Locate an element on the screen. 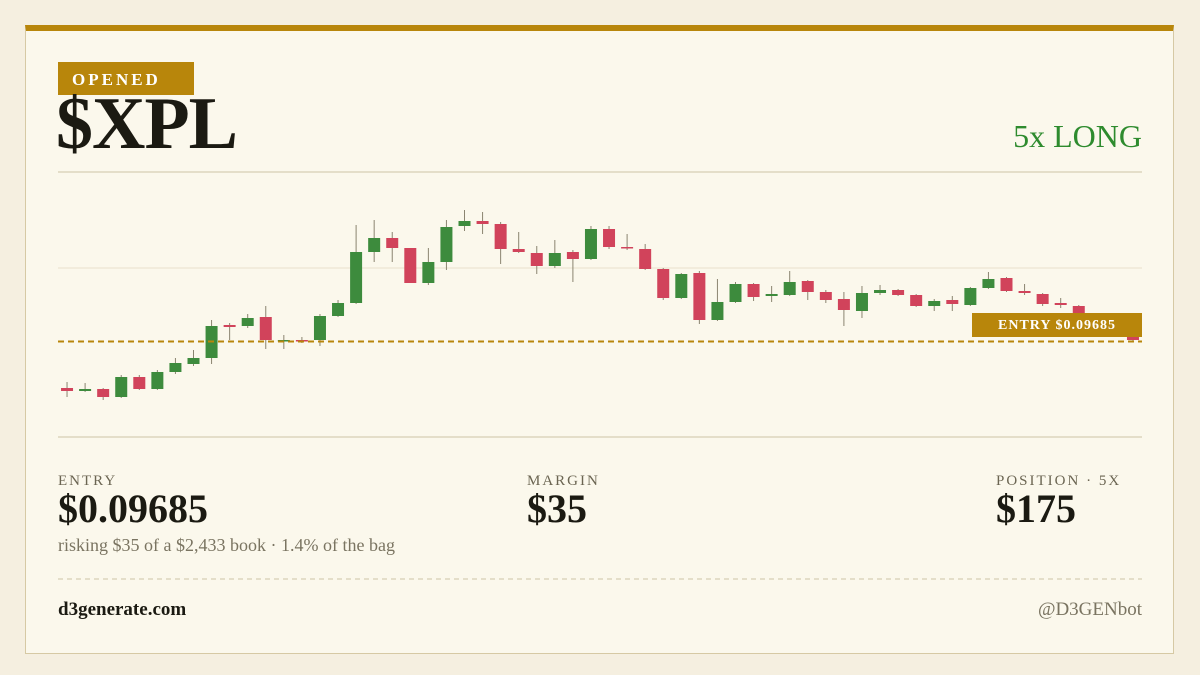  handle: @D3GENbot is located at coordinates (1089, 609).